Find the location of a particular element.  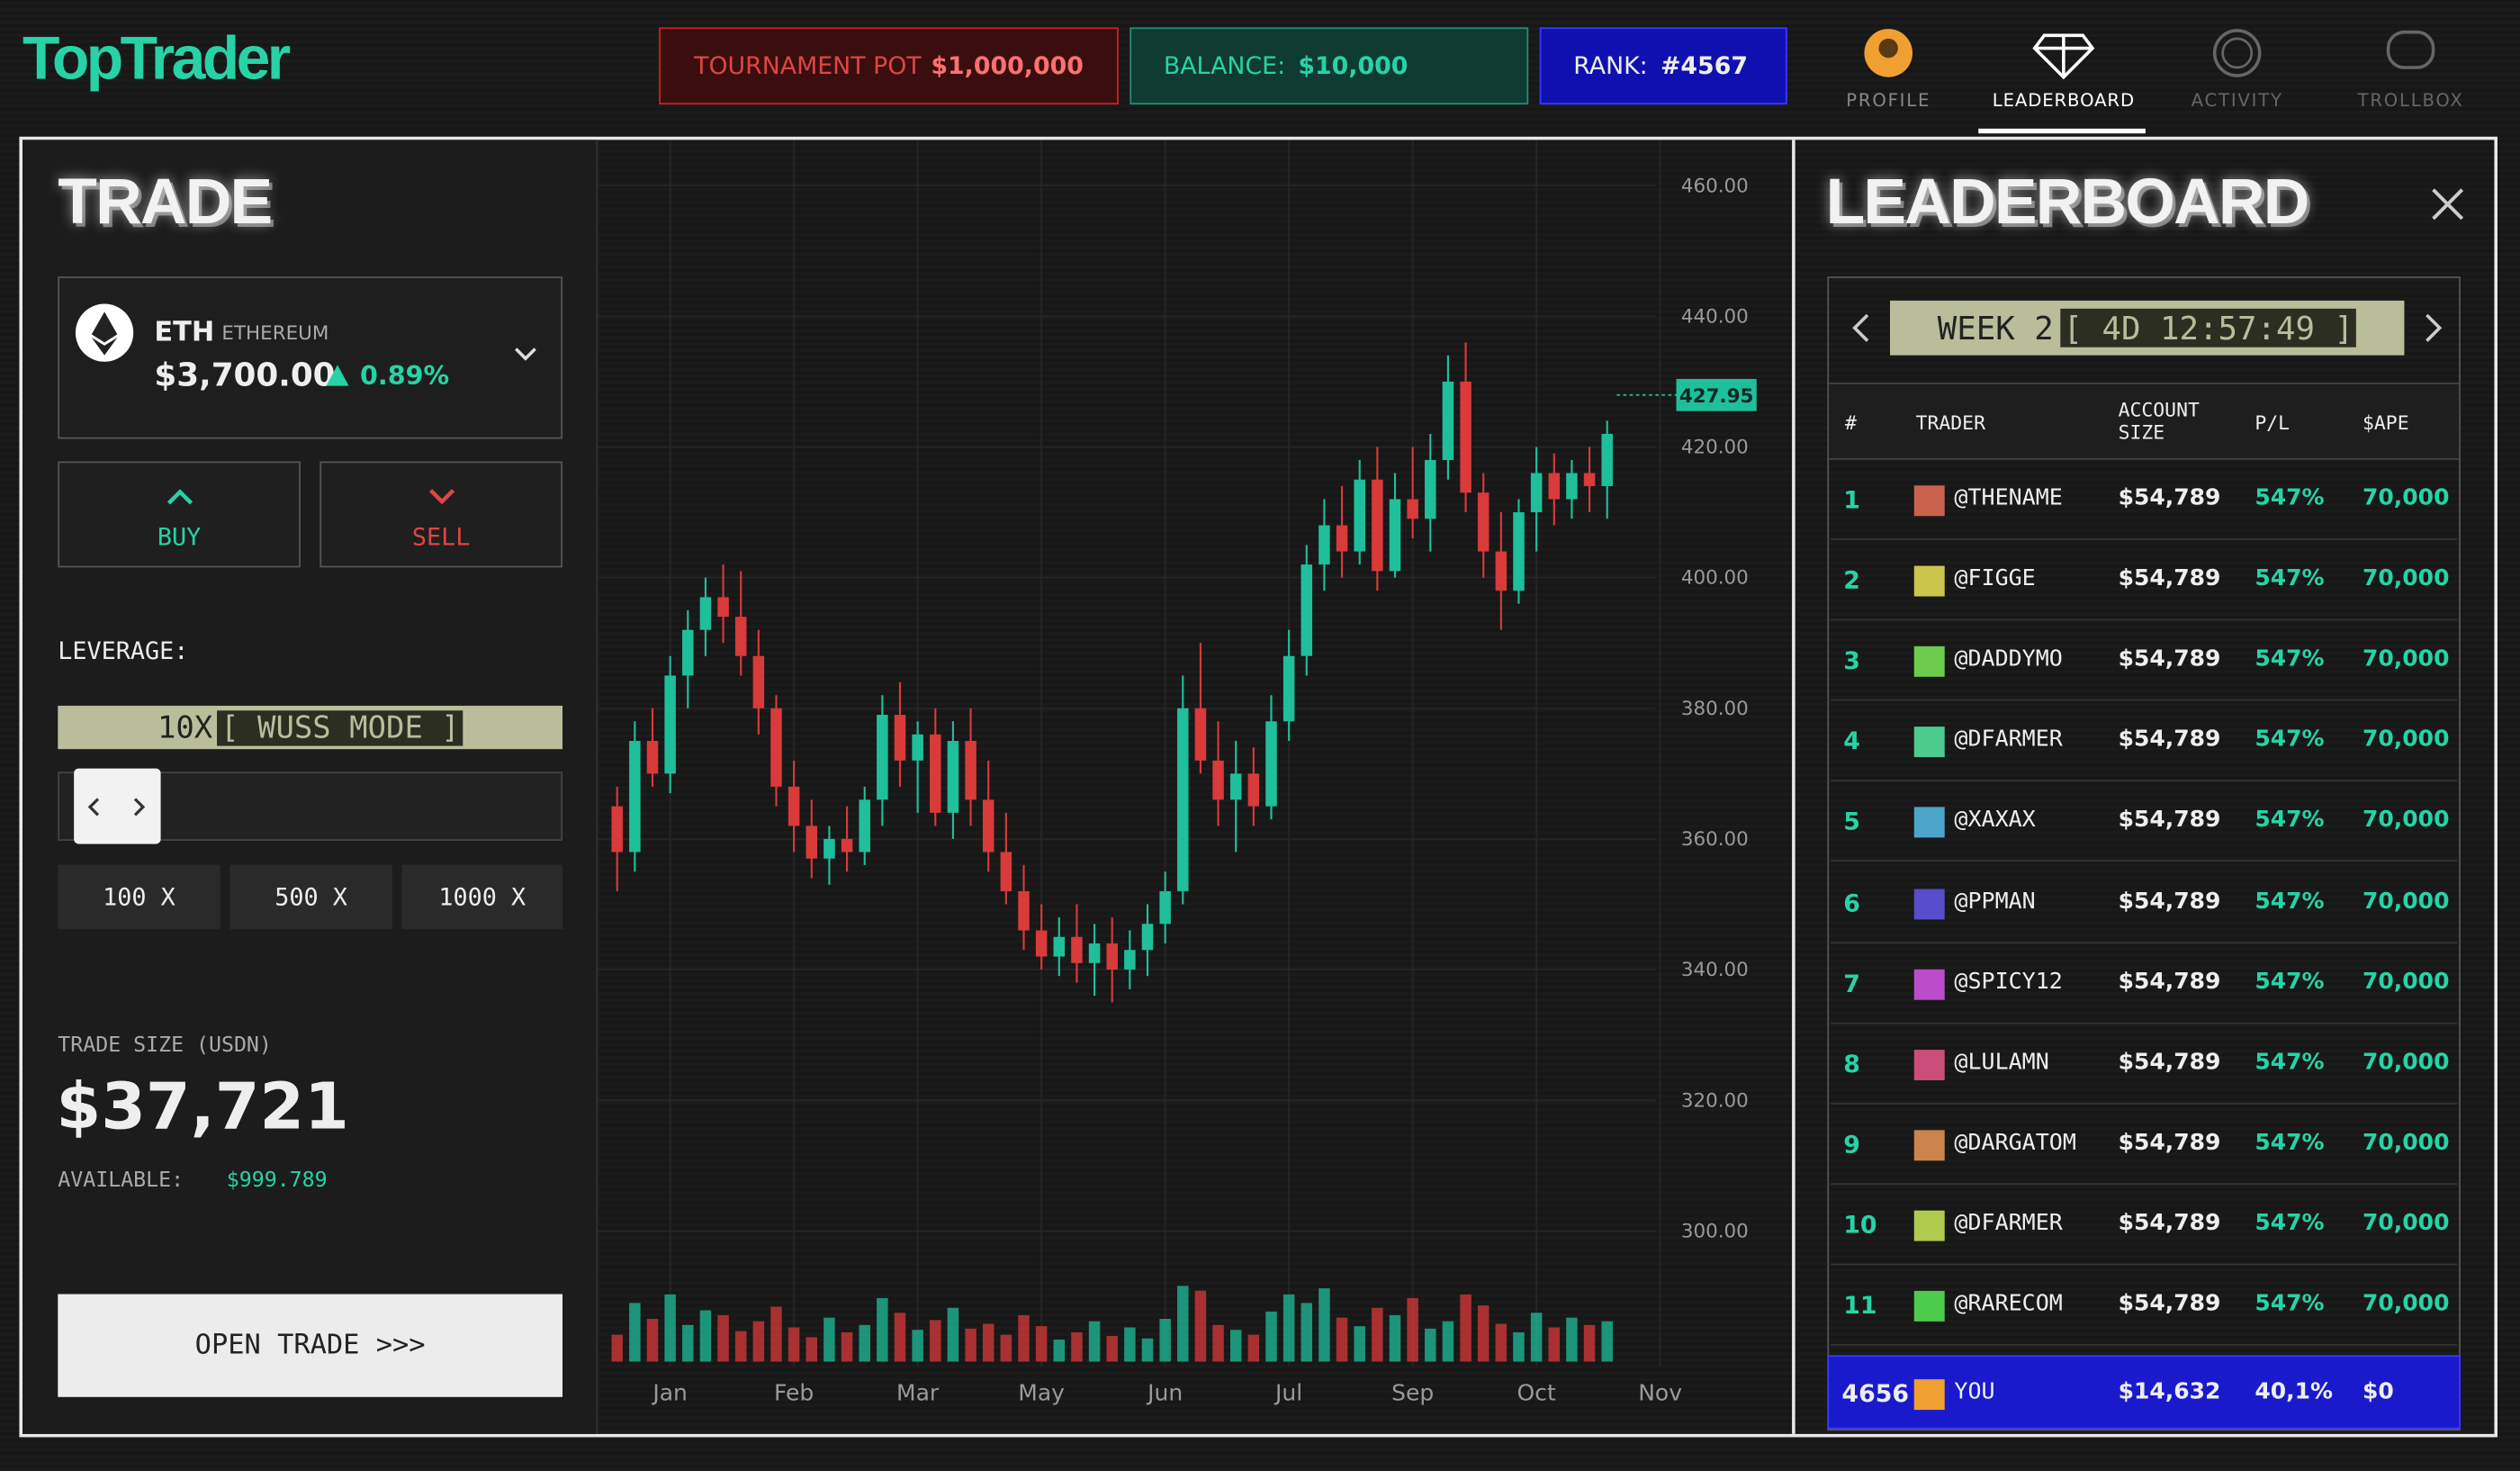

trader: @FIGGE is located at coordinates (1995, 578).